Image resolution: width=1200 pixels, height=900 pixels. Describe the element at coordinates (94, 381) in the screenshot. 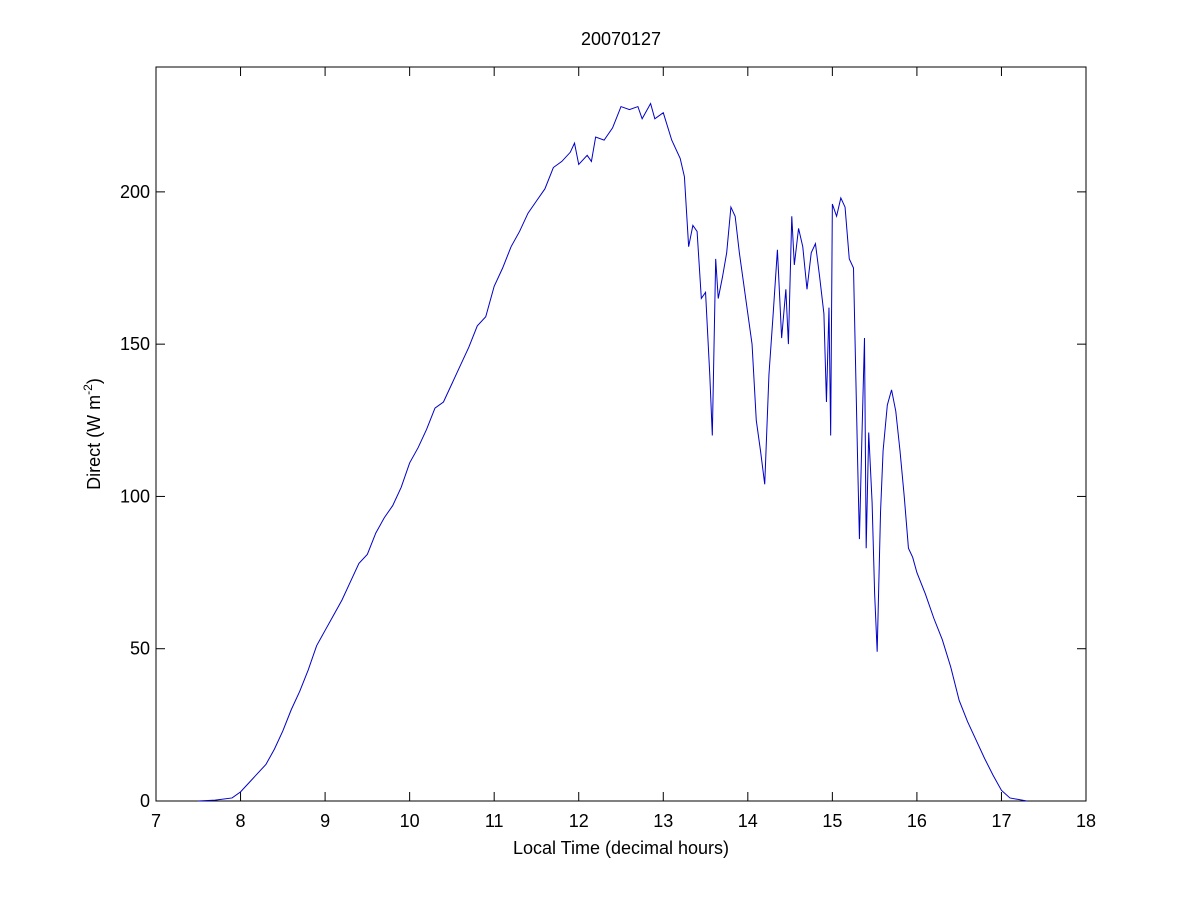

I see `y-label-end: )` at that location.